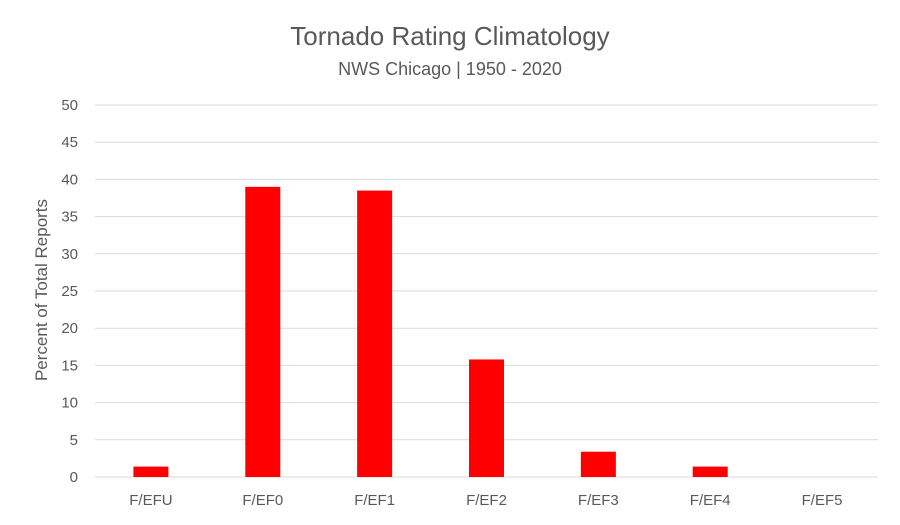 This screenshot has width=900, height=525. I want to click on y-tick-label: 20, so click(69, 328).